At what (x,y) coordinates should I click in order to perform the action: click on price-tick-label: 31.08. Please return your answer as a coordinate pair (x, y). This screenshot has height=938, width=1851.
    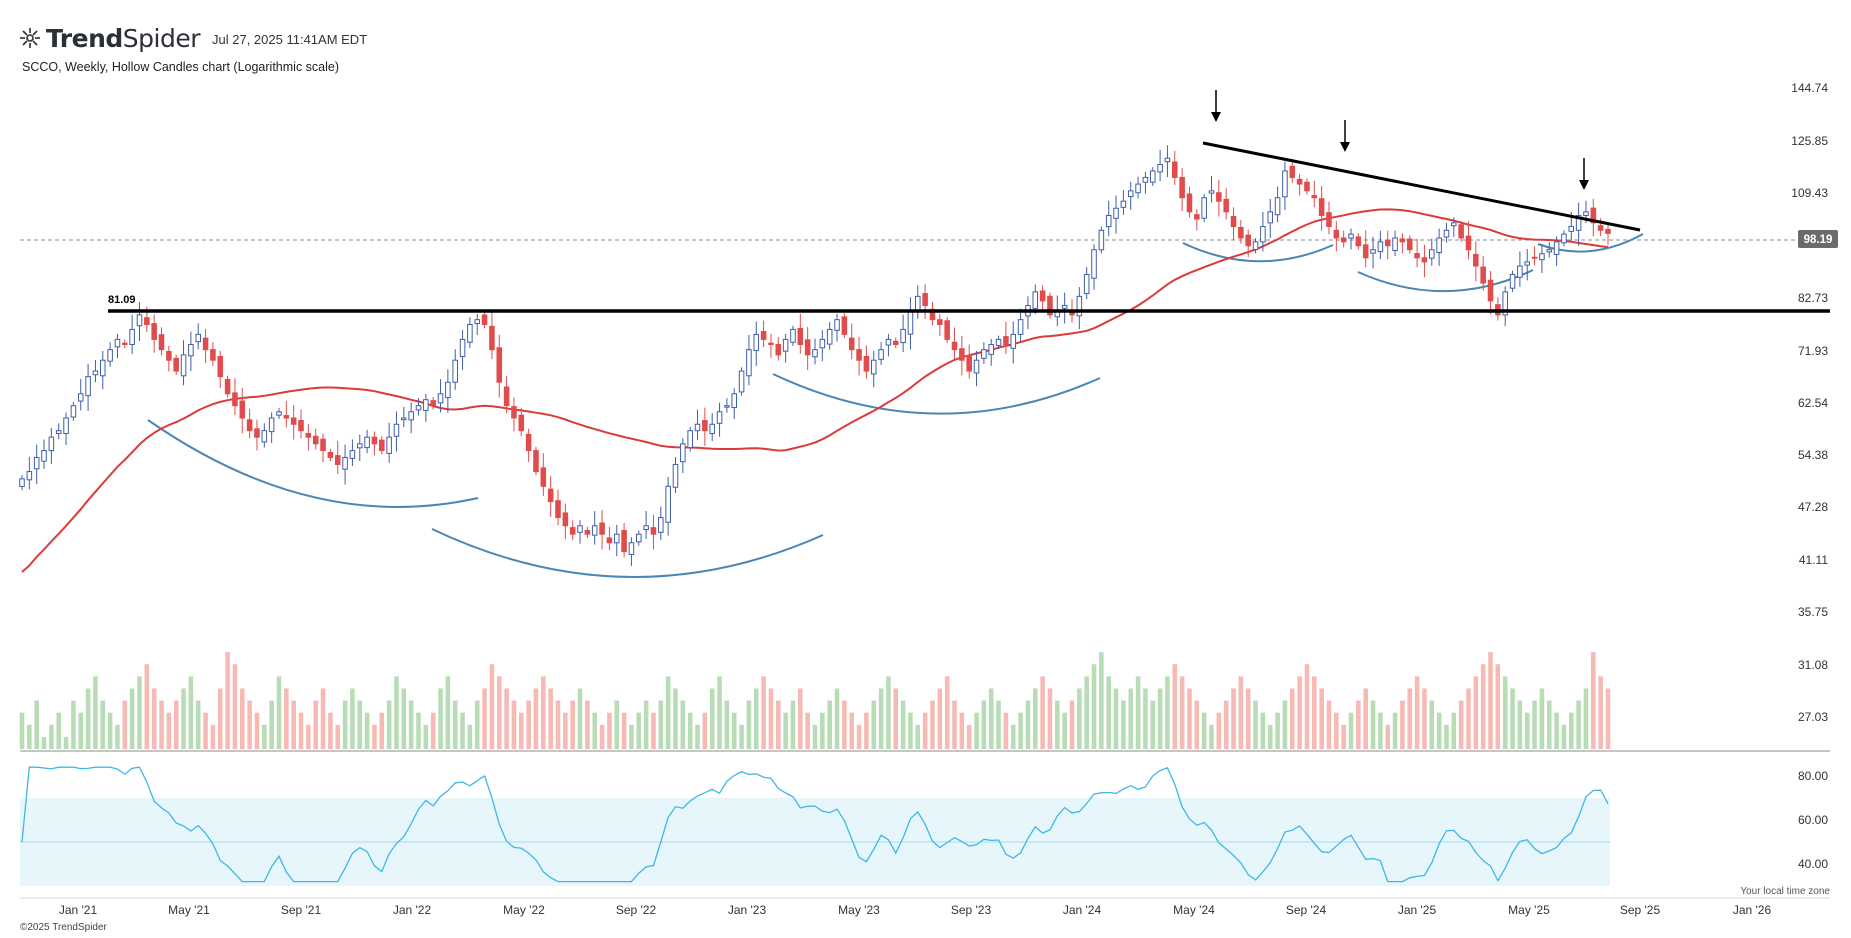
    Looking at the image, I should click on (1813, 665).